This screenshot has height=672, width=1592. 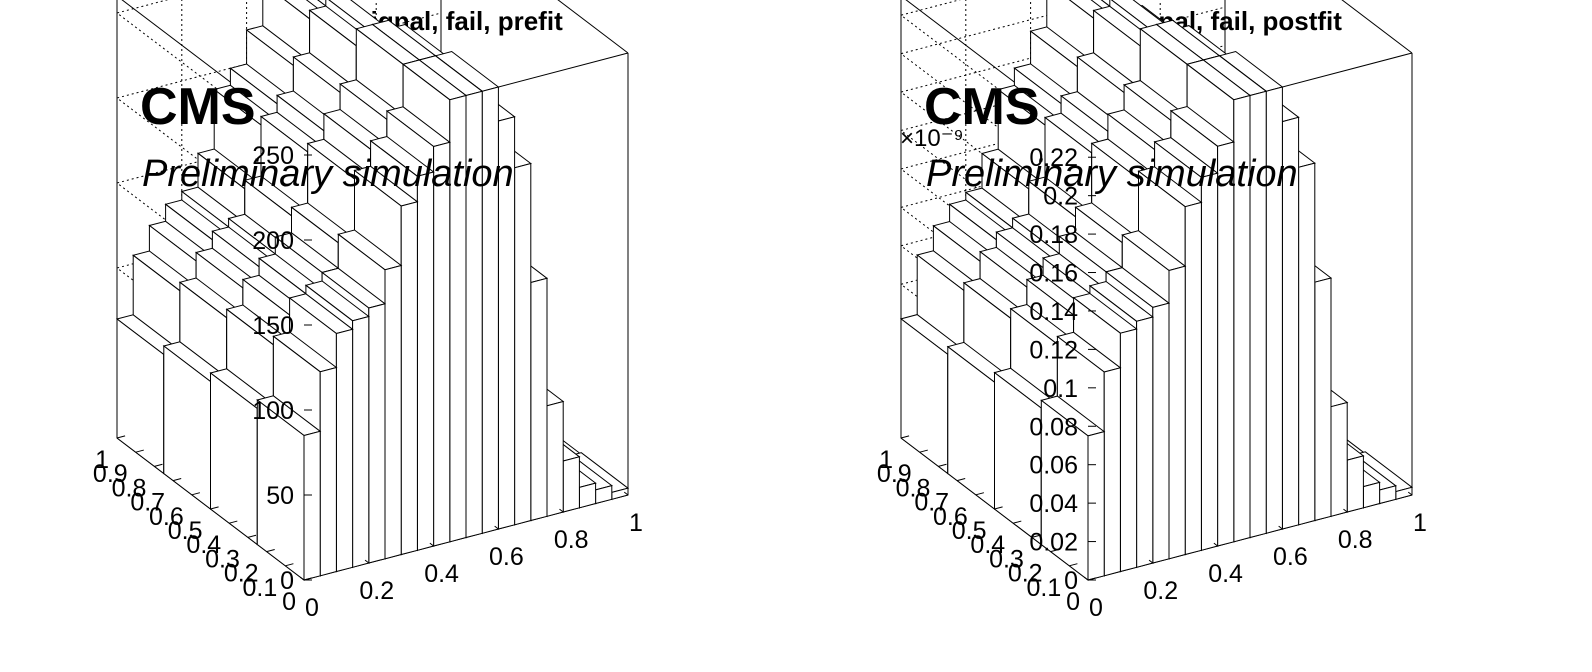 What do you see at coordinates (289, 602) in the screenshot?
I see `y-tick-label: 0` at bounding box center [289, 602].